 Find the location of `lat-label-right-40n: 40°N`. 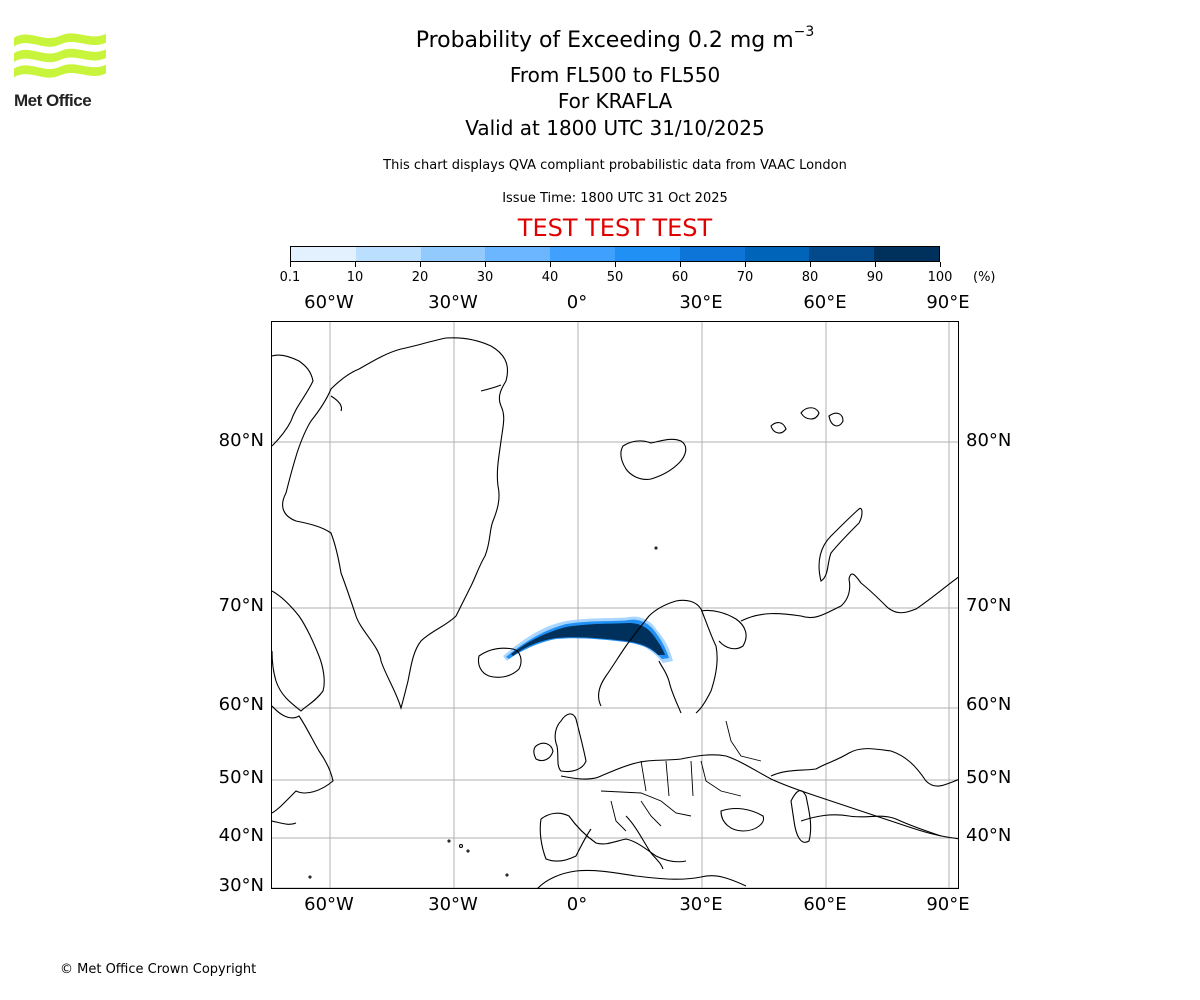

lat-label-right-40n: 40°N is located at coordinates (989, 835).